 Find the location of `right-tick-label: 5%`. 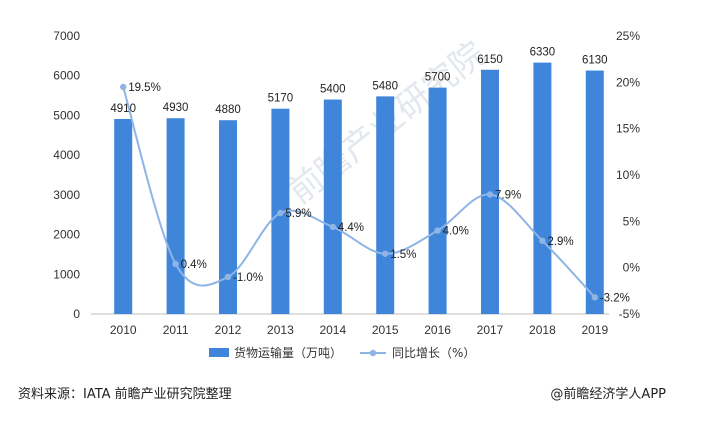

right-tick-label: 5% is located at coordinates (632, 221).